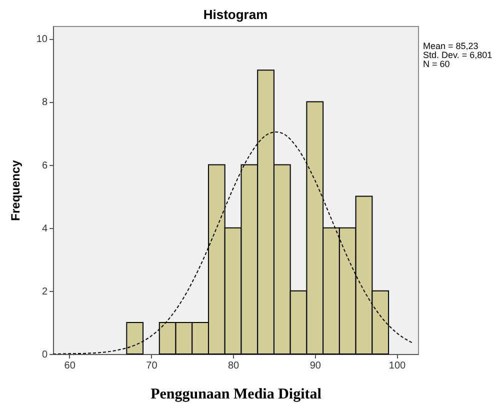 The width and height of the screenshot is (500, 403). I want to click on chart-title: Histogram, so click(235, 14).